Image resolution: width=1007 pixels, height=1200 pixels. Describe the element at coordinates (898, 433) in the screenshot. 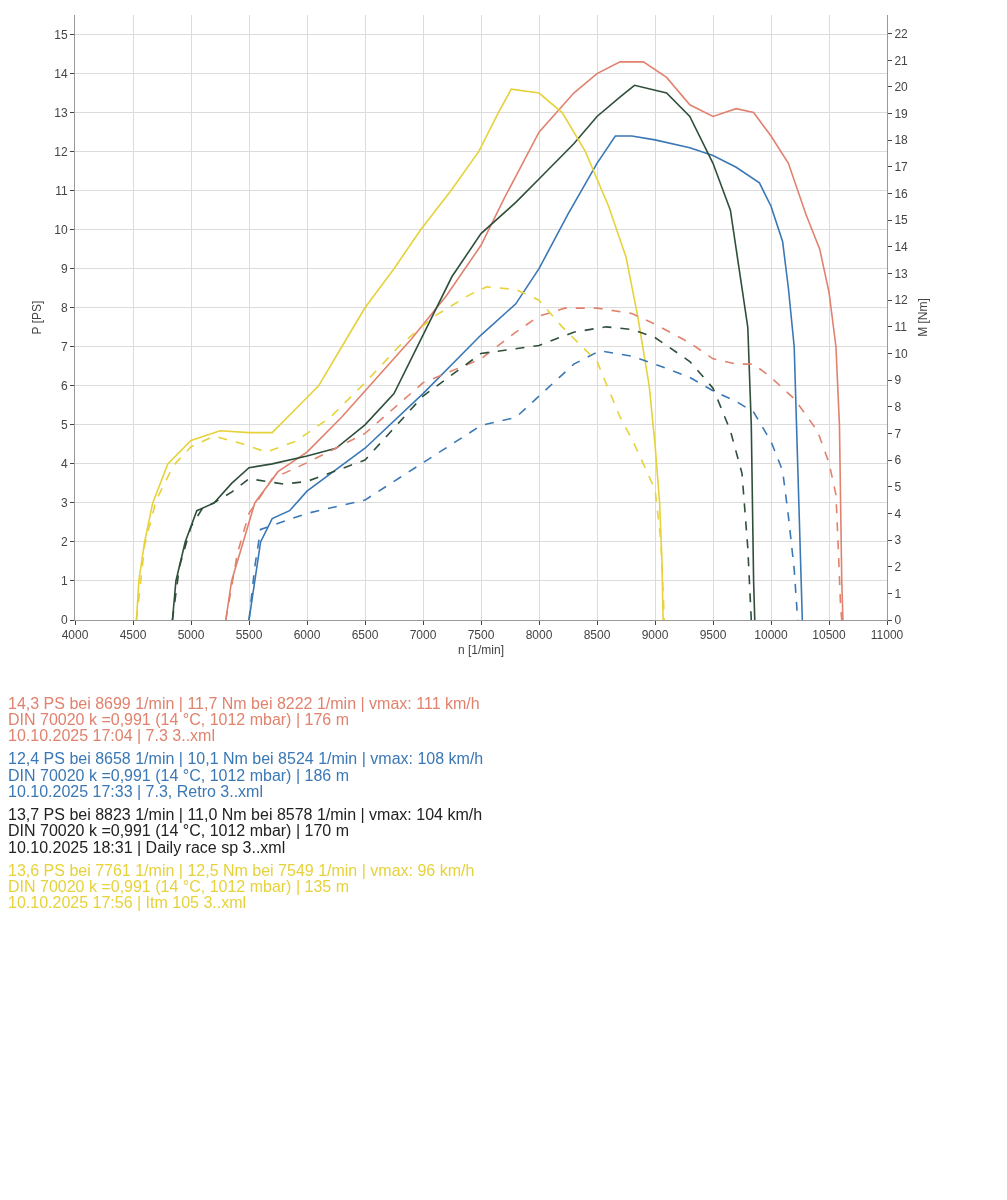

I see `y2-tick-label: 7` at that location.